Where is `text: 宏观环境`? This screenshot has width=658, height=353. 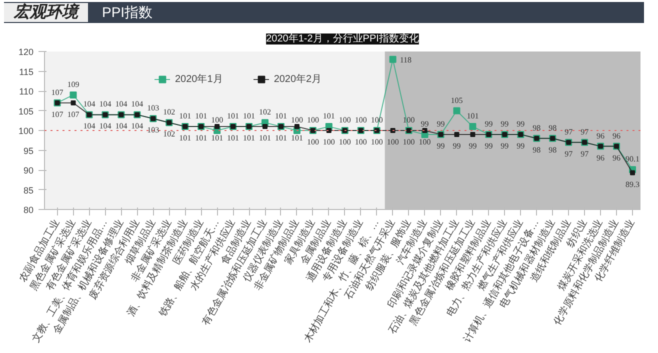 text: 宏观环境 is located at coordinates (46, 12).